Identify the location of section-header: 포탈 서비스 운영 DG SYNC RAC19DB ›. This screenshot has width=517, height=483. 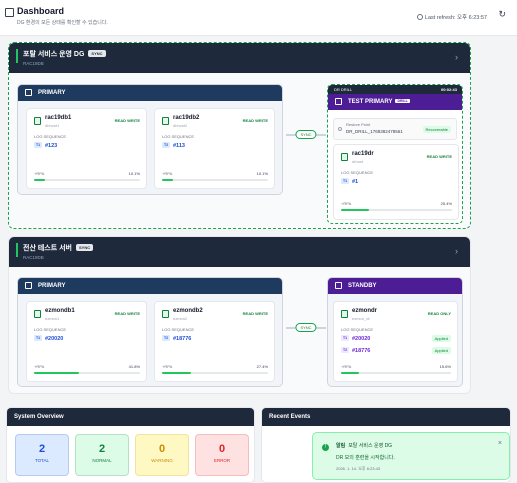
(239, 58).